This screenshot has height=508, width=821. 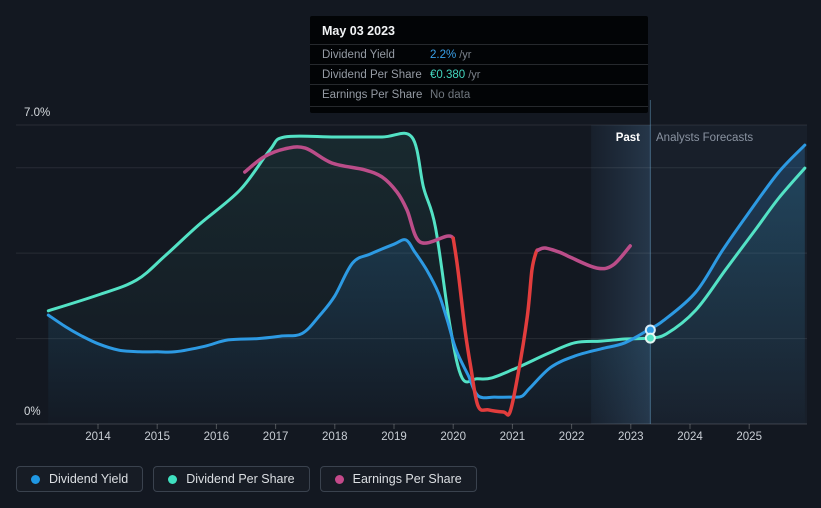 I want to click on legend-label: Dividend Per Share, so click(x=240, y=479).